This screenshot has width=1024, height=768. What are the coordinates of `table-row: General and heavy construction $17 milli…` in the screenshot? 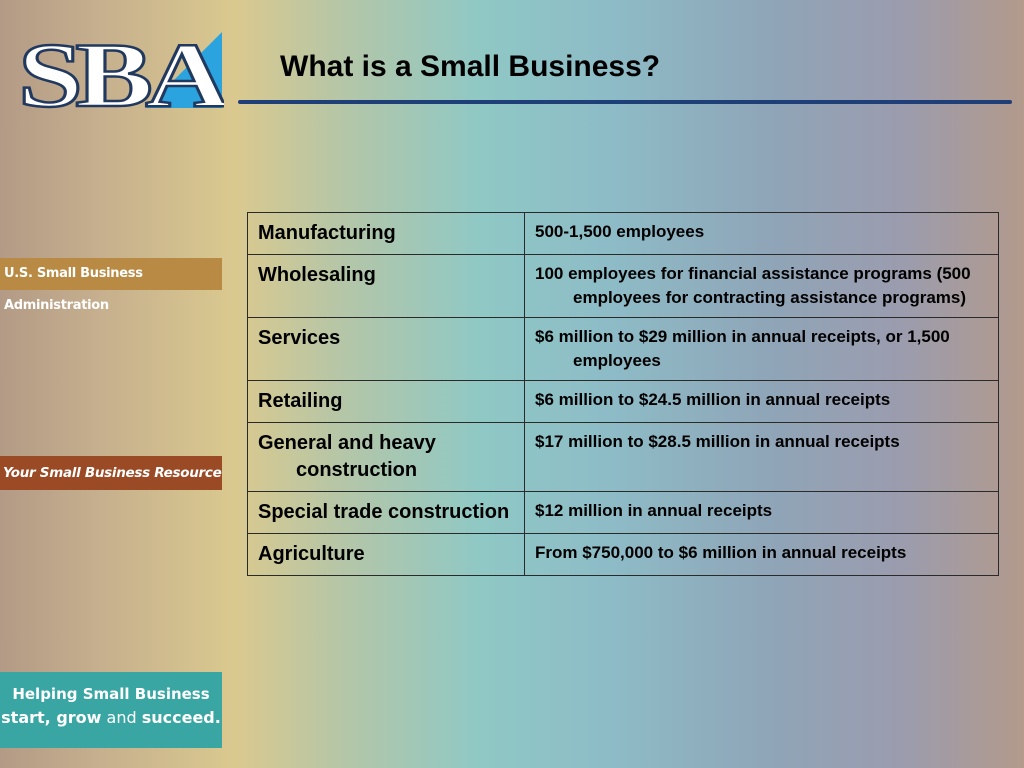 It's located at (623, 457).